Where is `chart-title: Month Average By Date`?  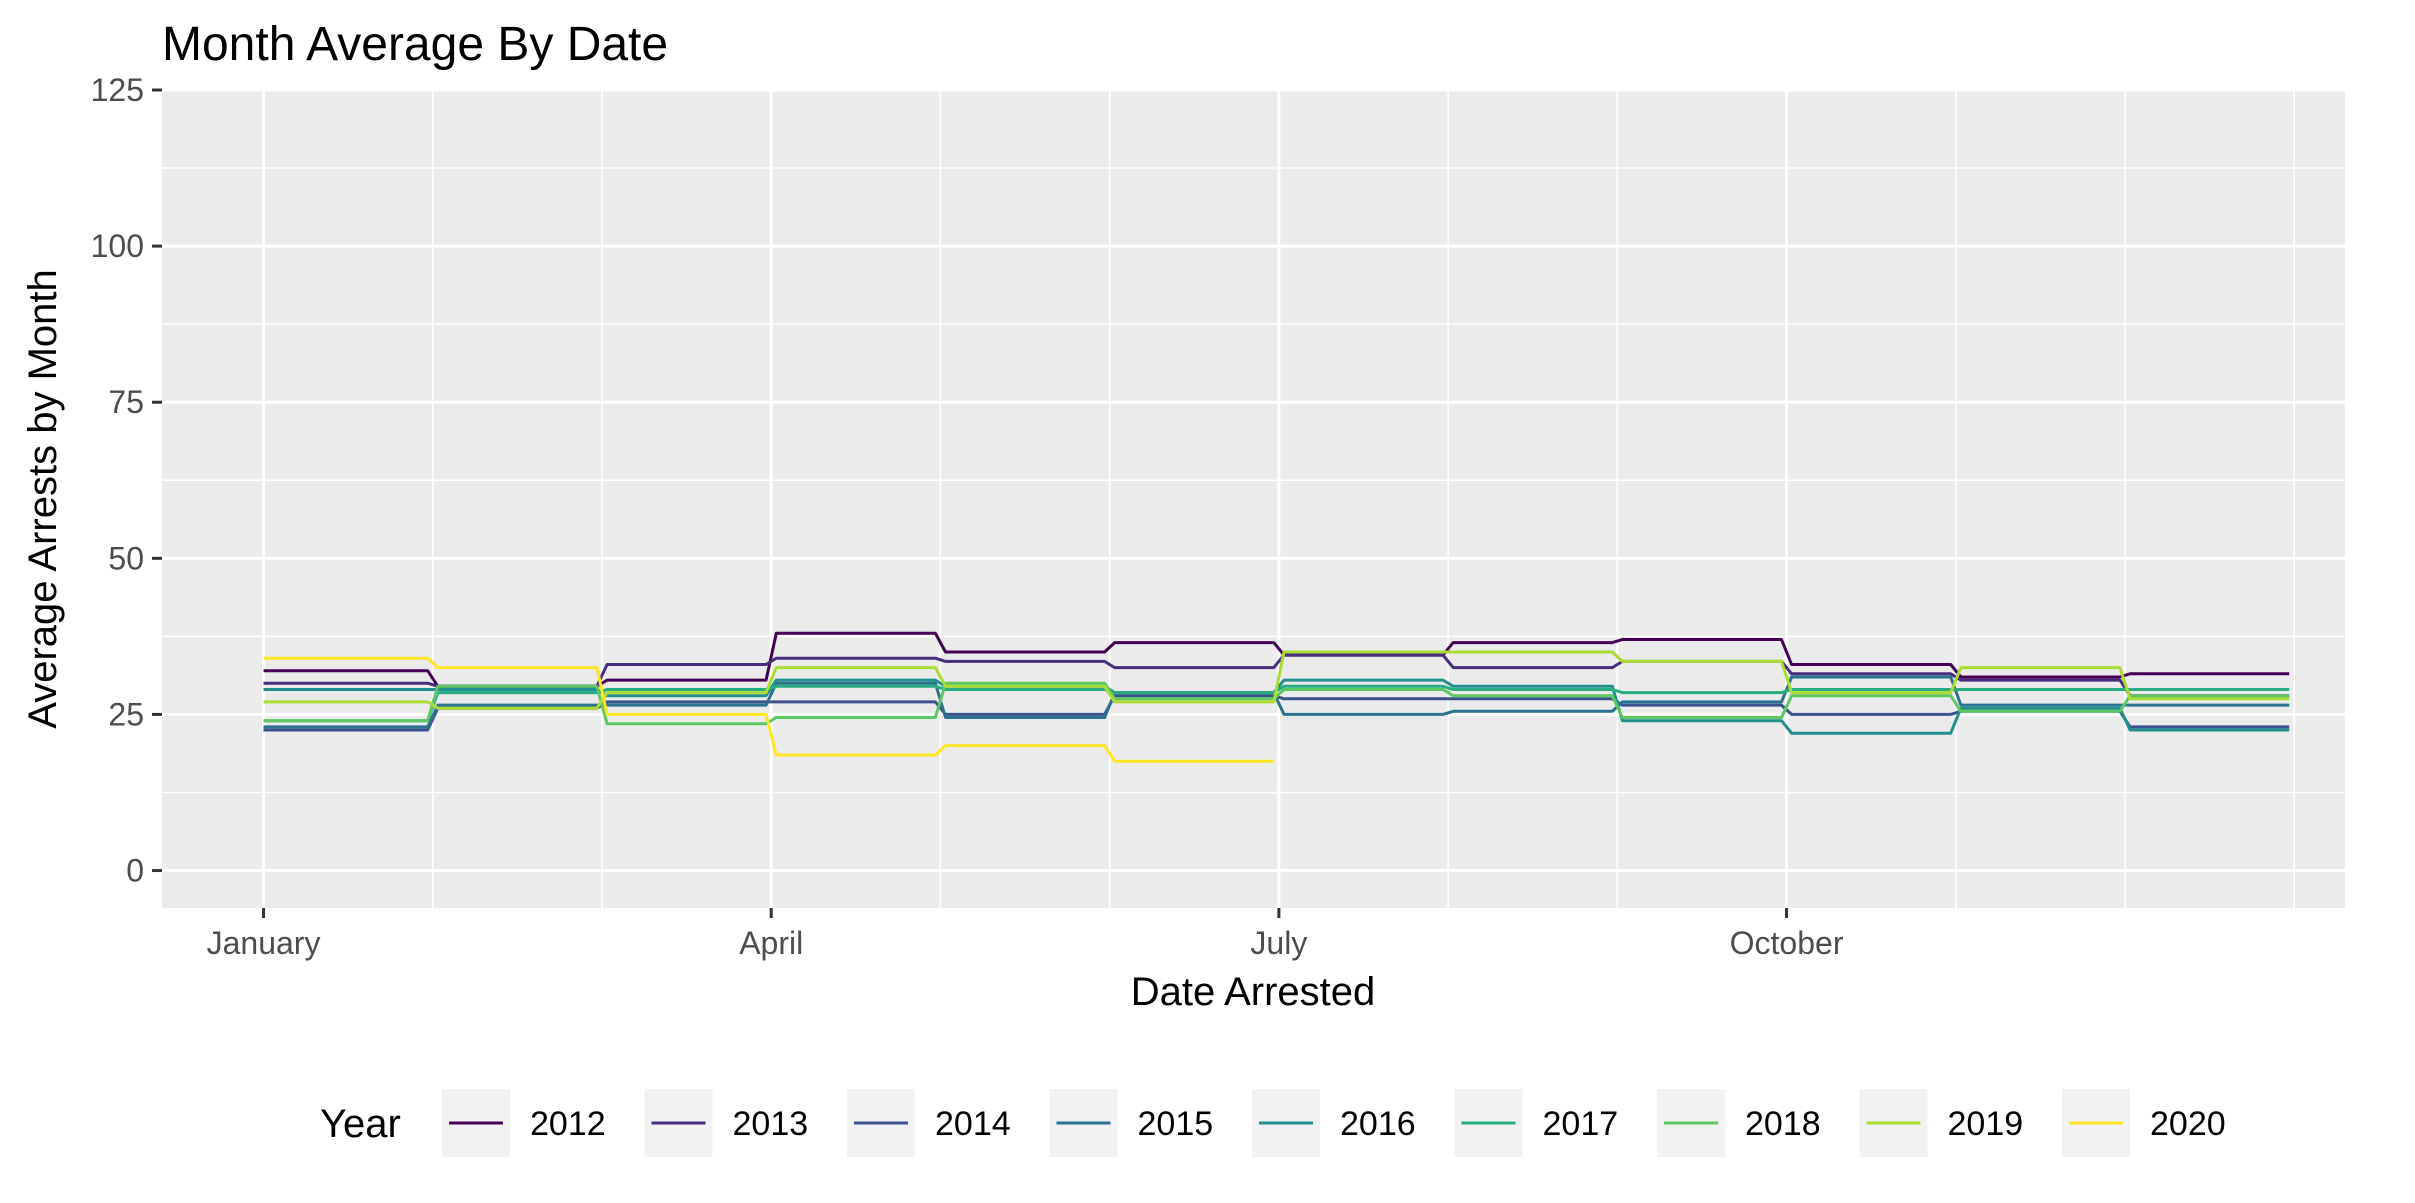 chart-title: Month Average By Date is located at coordinates (415, 44).